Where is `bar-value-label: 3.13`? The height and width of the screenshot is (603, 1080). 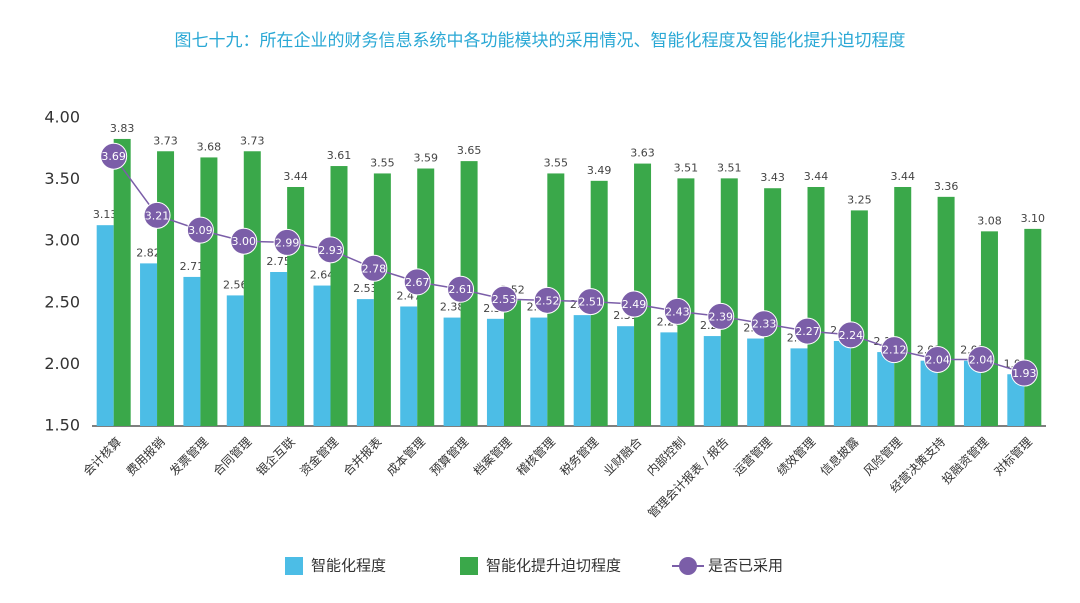
bar-value-label: 3.13 is located at coordinates (105, 214).